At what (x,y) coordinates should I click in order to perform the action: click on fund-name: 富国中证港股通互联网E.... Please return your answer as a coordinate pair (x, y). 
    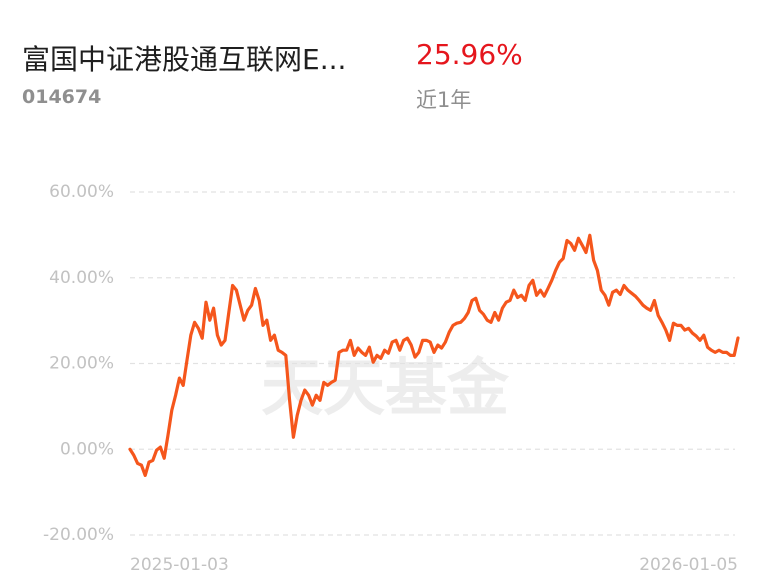
    Looking at the image, I should click on (184, 59).